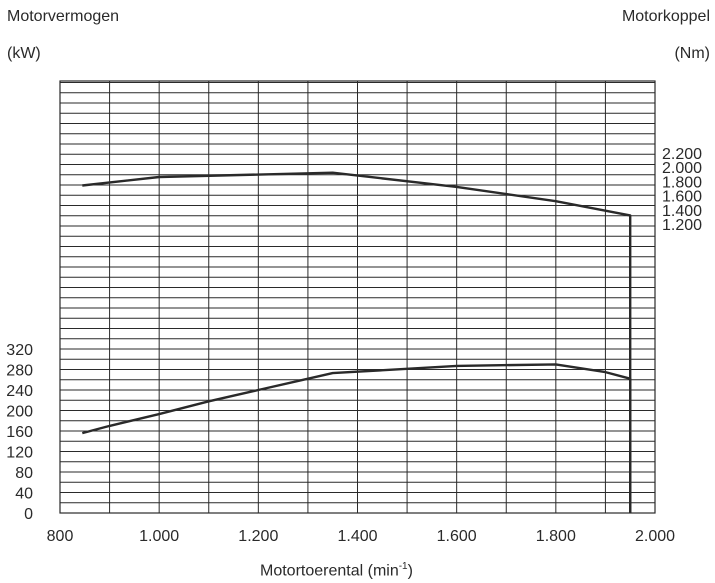 This screenshot has width=715, height=583. I want to click on left-tick-label: 40, so click(24, 494).